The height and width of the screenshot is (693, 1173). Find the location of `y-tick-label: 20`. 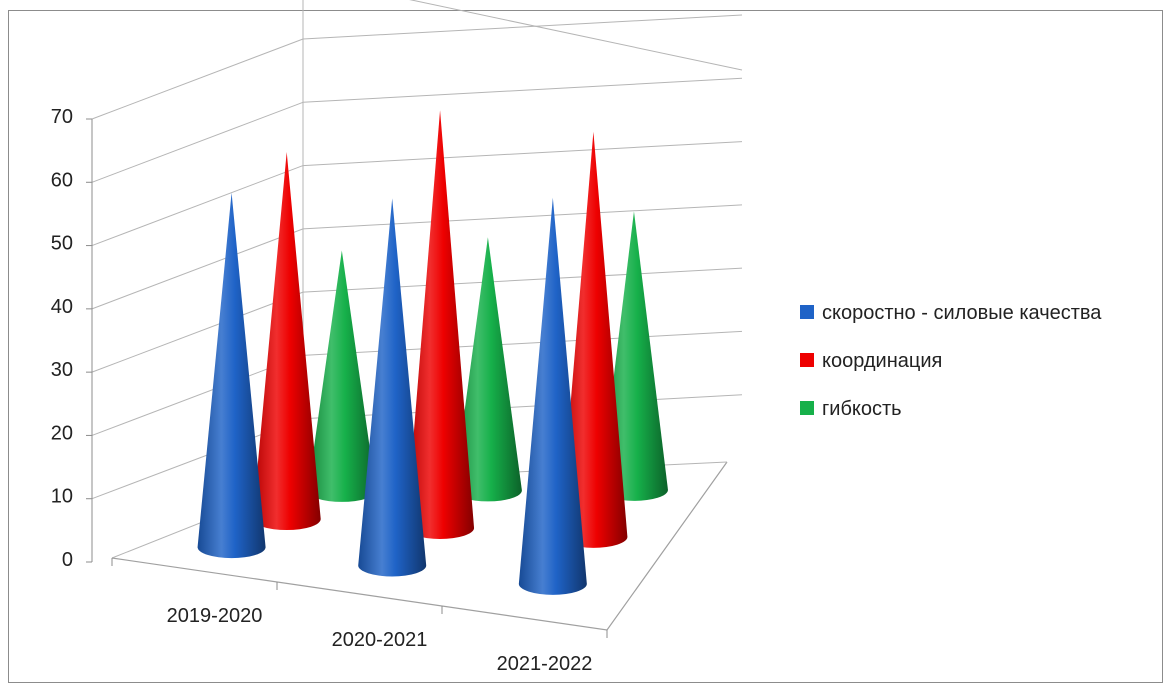

y-tick-label: 20 is located at coordinates (62, 433).